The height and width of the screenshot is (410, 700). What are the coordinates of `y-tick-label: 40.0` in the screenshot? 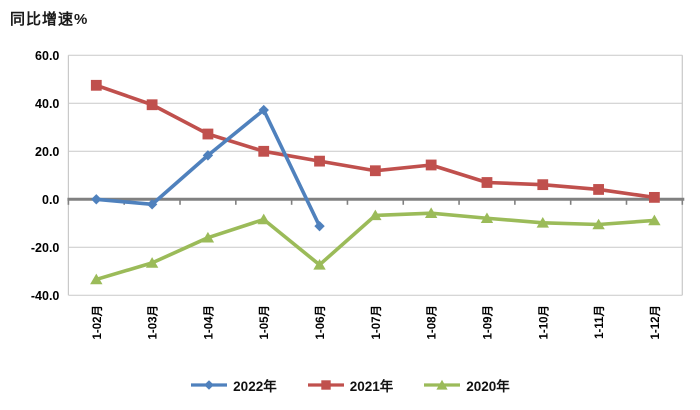 It's located at (47, 104).